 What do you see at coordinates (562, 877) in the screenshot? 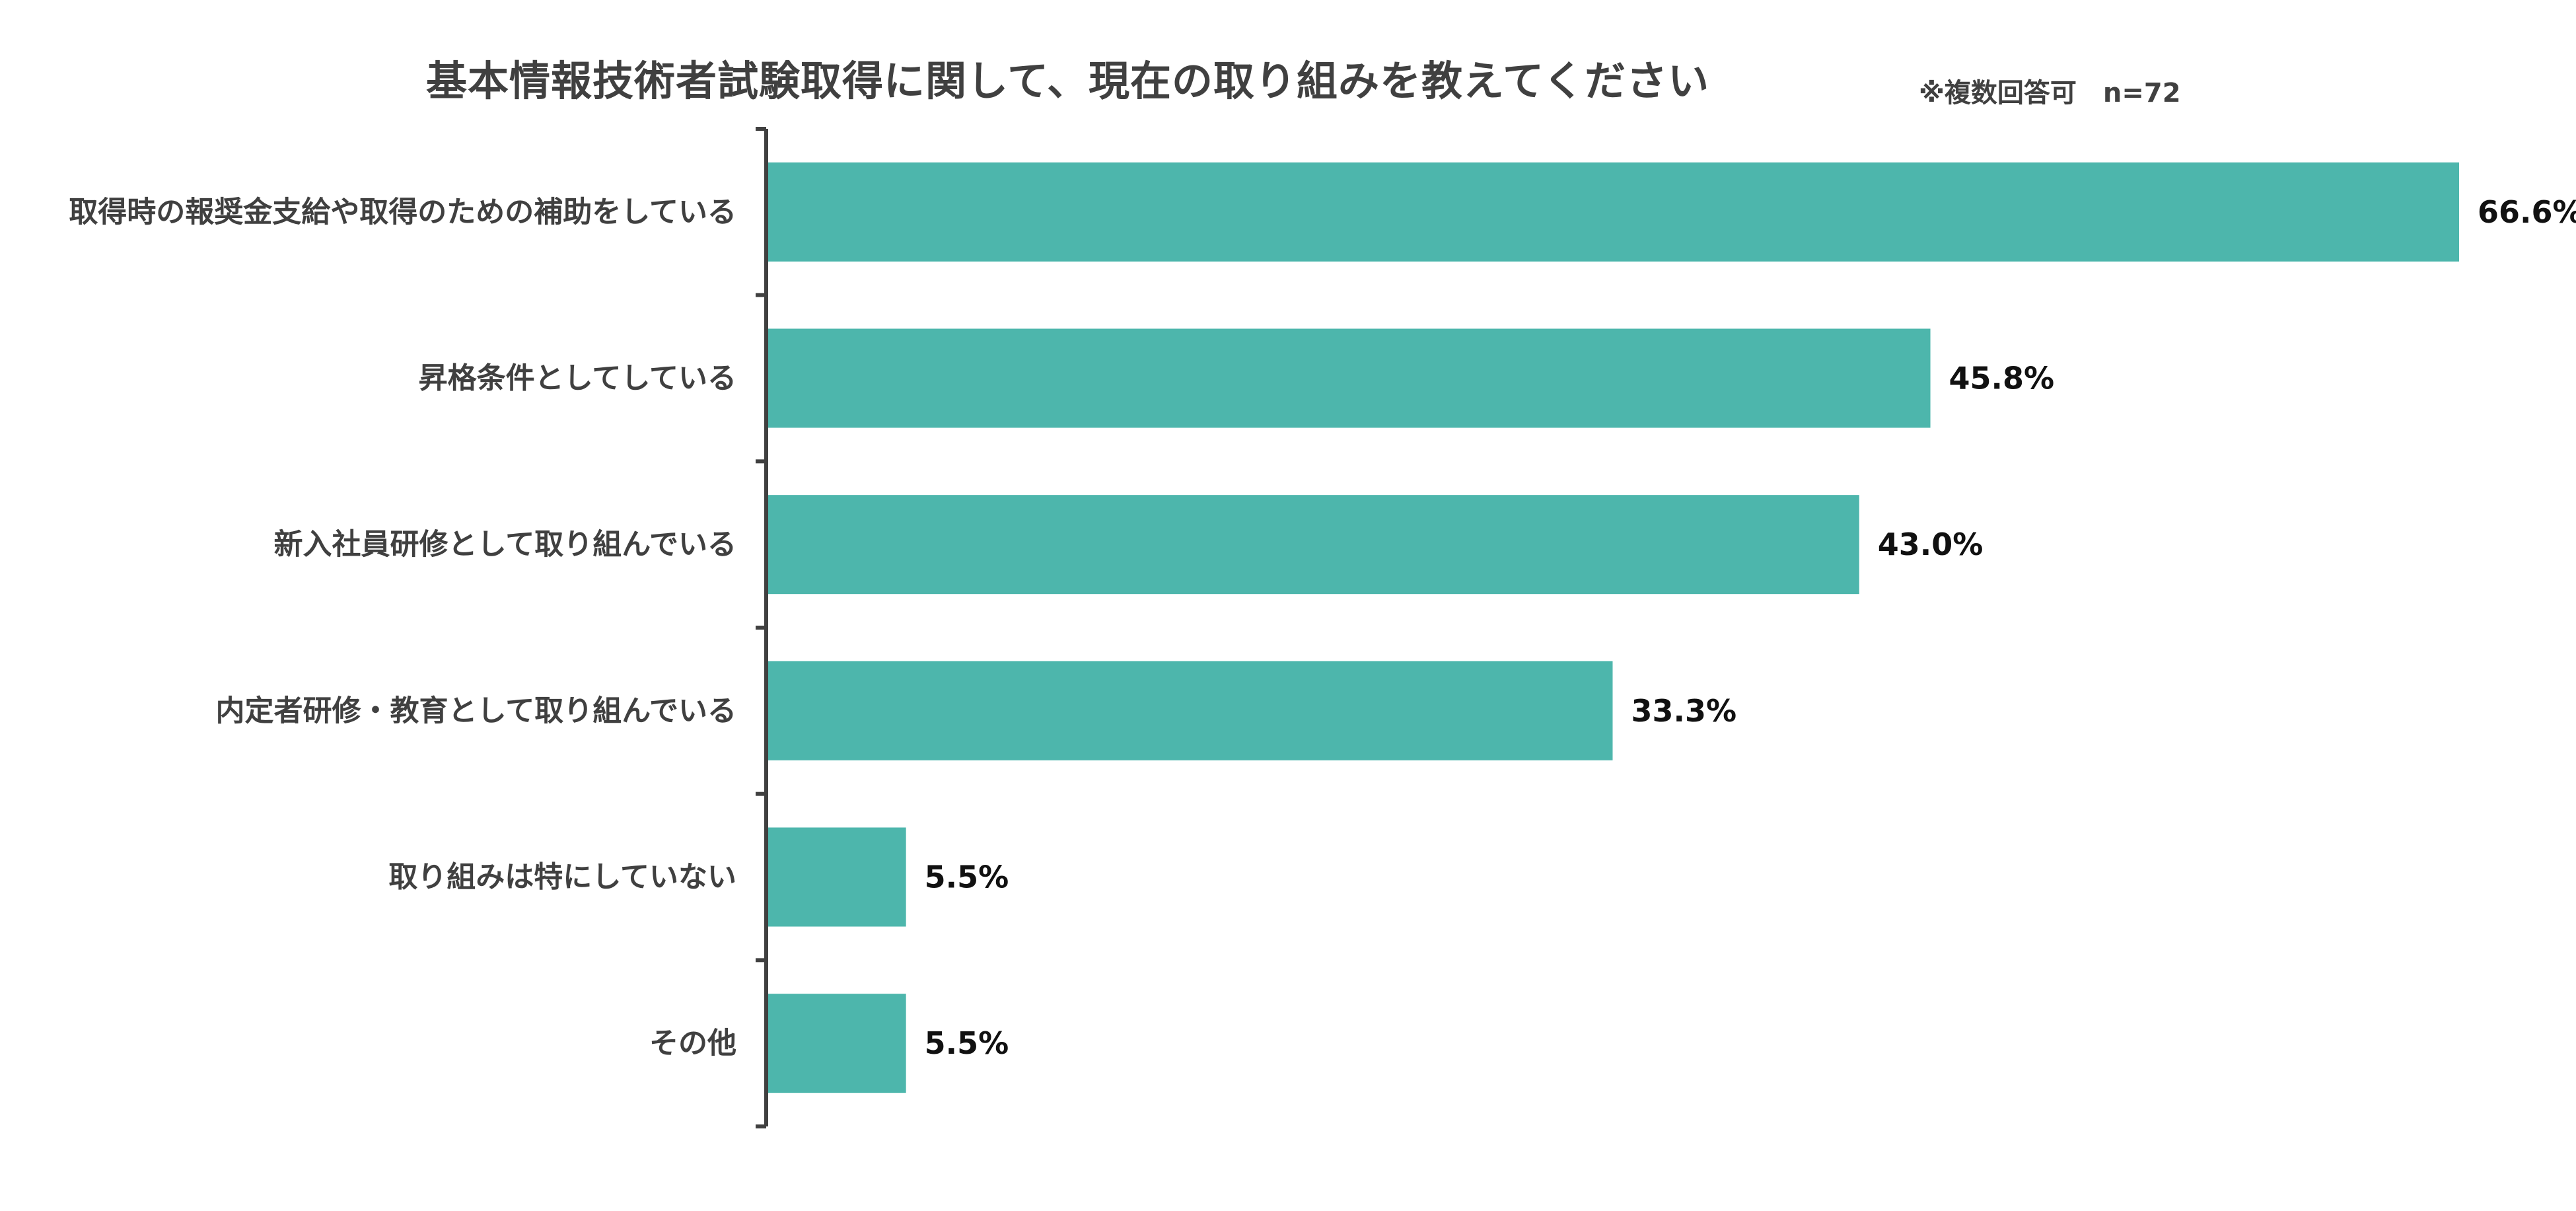
I see `category-label: 取り組みは特にしていない` at bounding box center [562, 877].